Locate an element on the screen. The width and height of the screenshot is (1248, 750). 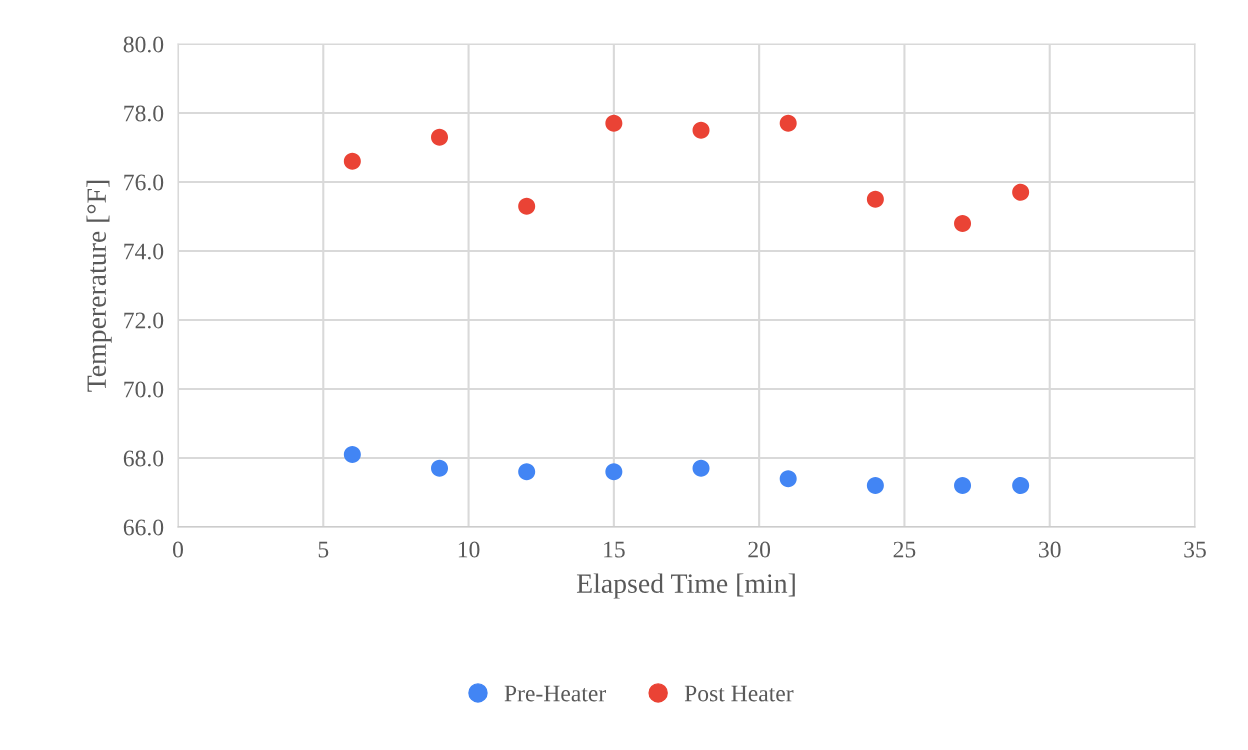
y-tick-label: 76.0 is located at coordinates (144, 182).